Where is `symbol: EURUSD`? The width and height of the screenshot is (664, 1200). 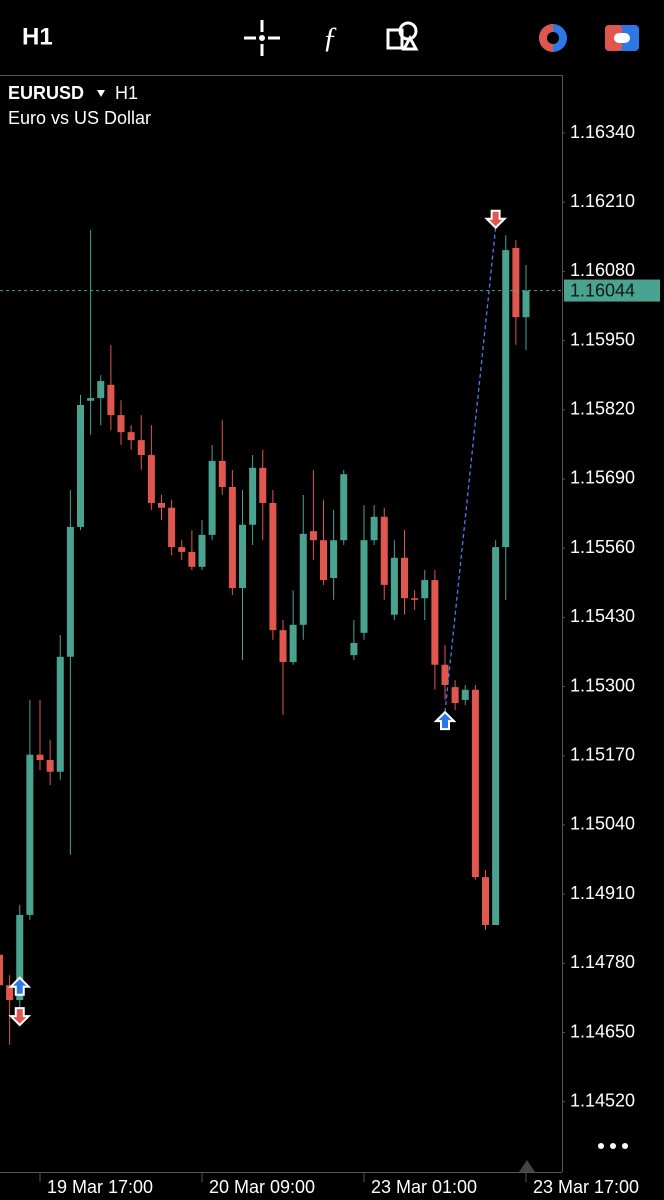 symbol: EURUSD is located at coordinates (46, 93).